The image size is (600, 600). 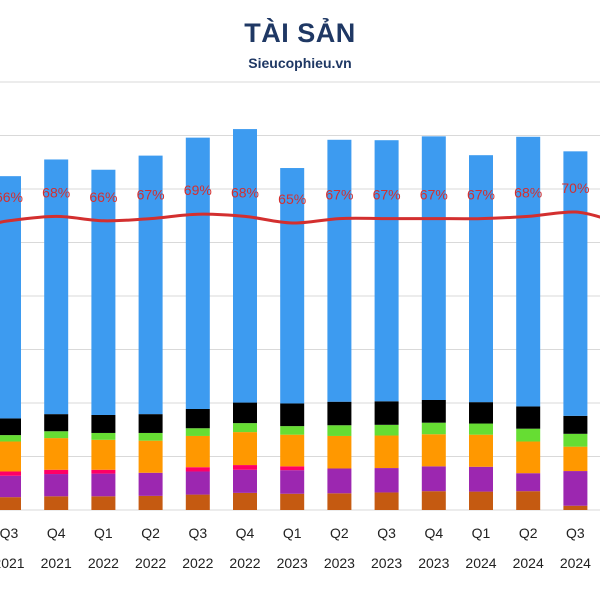 I want to click on percent-label: 69%, so click(x=198, y=190).